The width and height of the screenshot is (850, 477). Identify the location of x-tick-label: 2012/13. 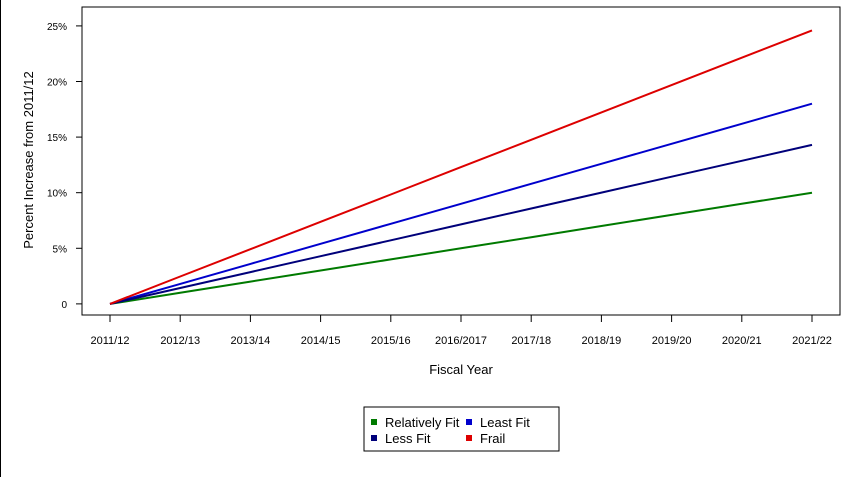
(180, 341).